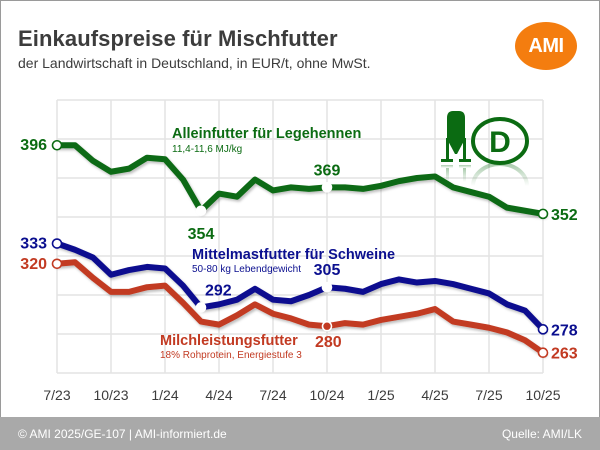 This screenshot has height=450, width=600. What do you see at coordinates (456, 173) in the screenshot?
I see `silo-reflection` at bounding box center [456, 173].